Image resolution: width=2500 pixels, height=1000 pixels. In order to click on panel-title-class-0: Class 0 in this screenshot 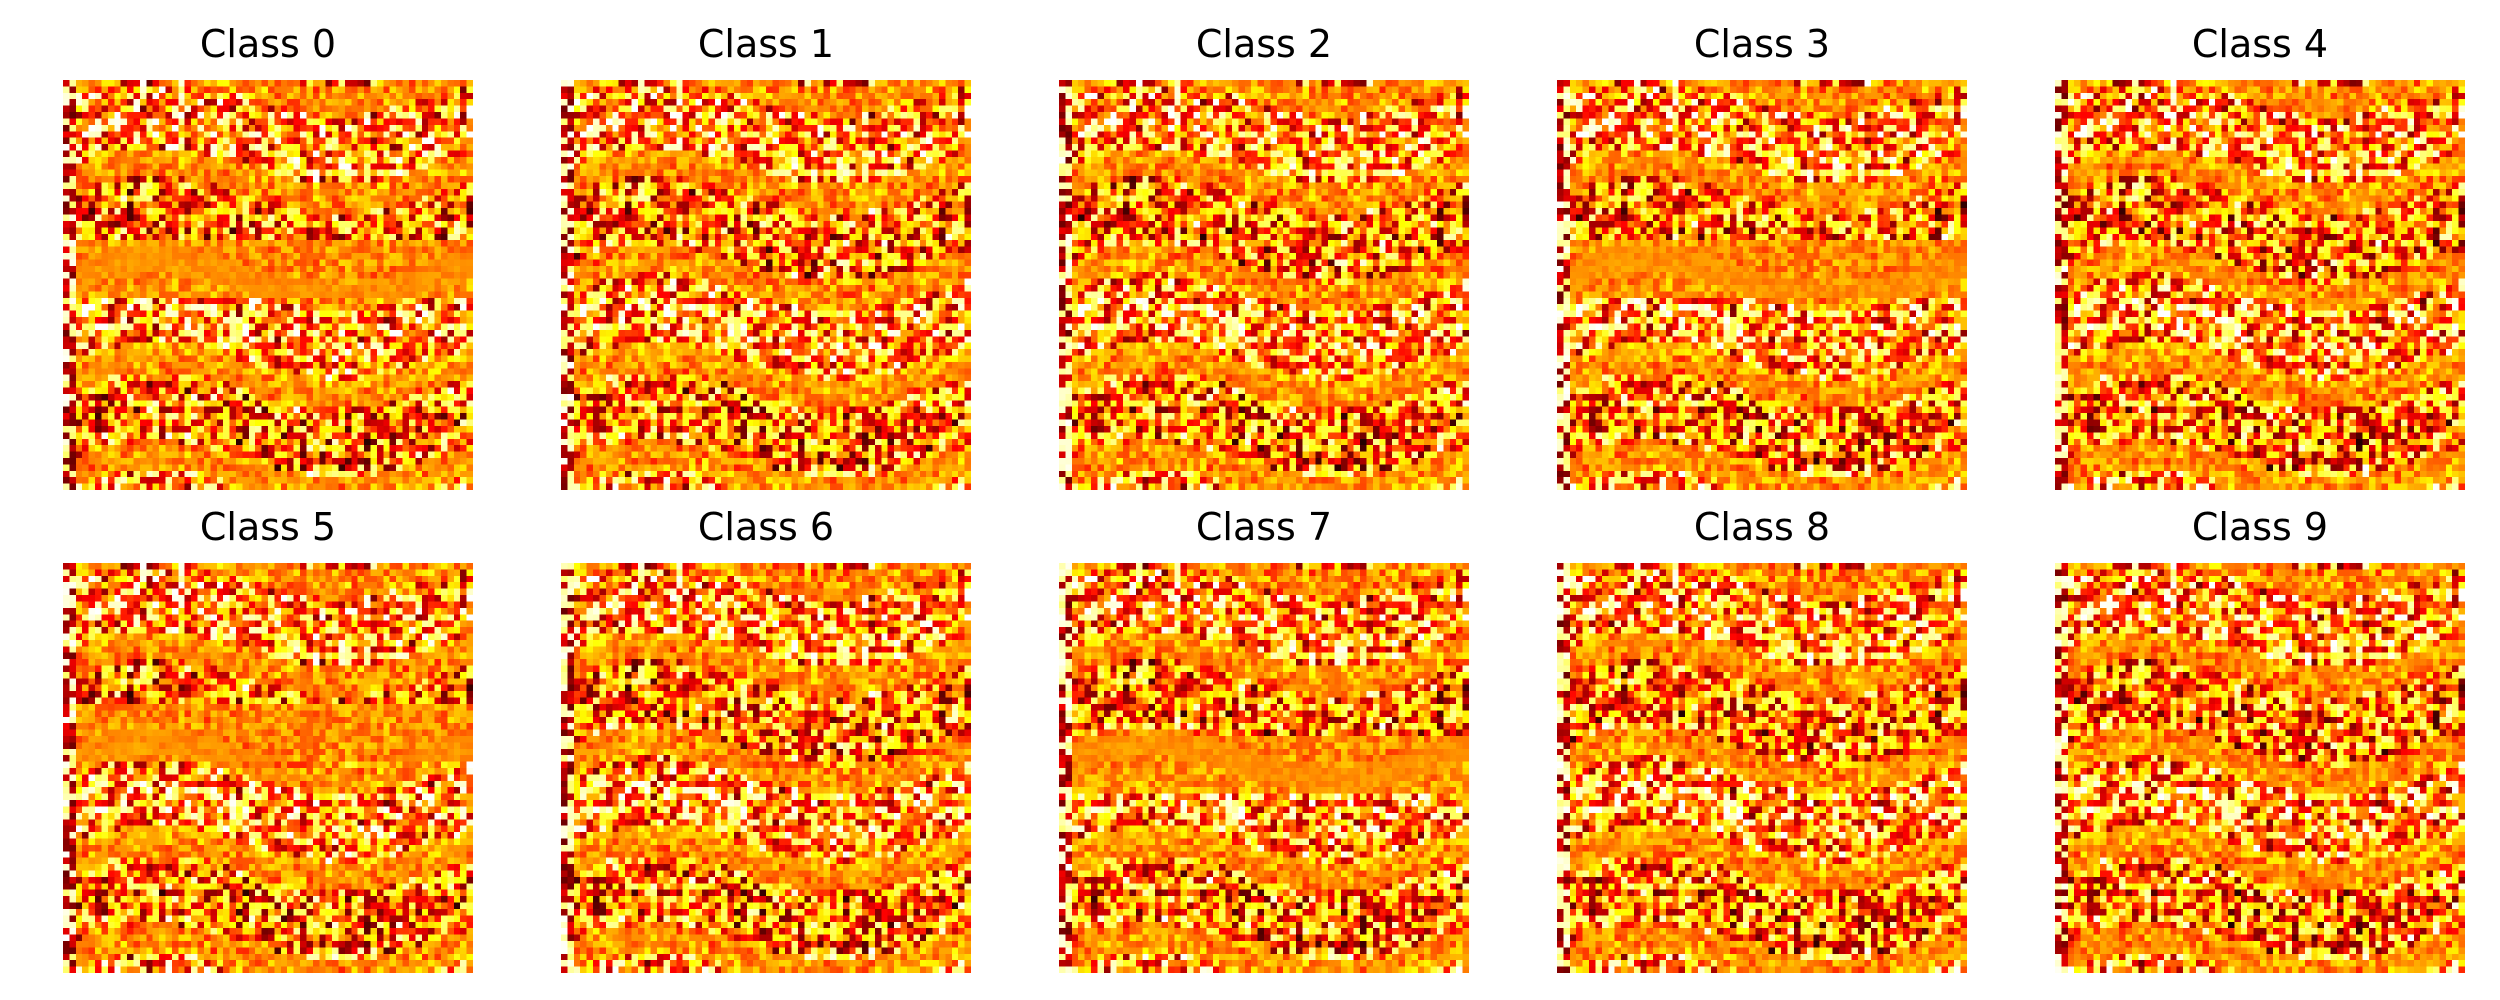, I will do `click(268, 44)`.